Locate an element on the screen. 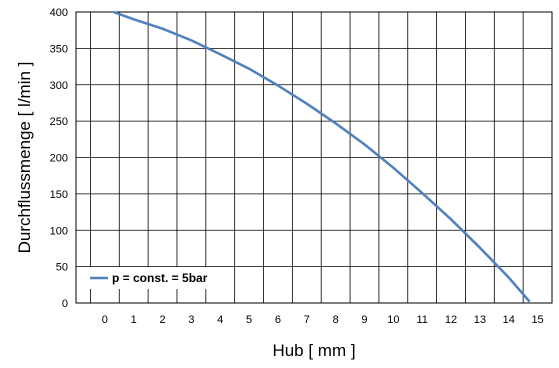  x-axis-title: Hub [ mm ] is located at coordinates (313, 350).